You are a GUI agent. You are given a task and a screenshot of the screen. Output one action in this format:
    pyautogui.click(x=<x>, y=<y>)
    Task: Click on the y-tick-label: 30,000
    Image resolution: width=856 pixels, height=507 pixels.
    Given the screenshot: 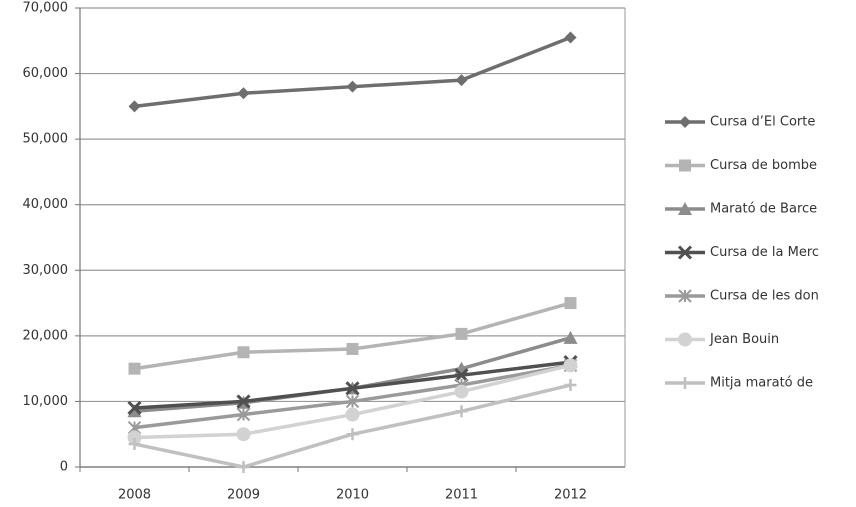 What is the action you would take?
    pyautogui.click(x=46, y=270)
    